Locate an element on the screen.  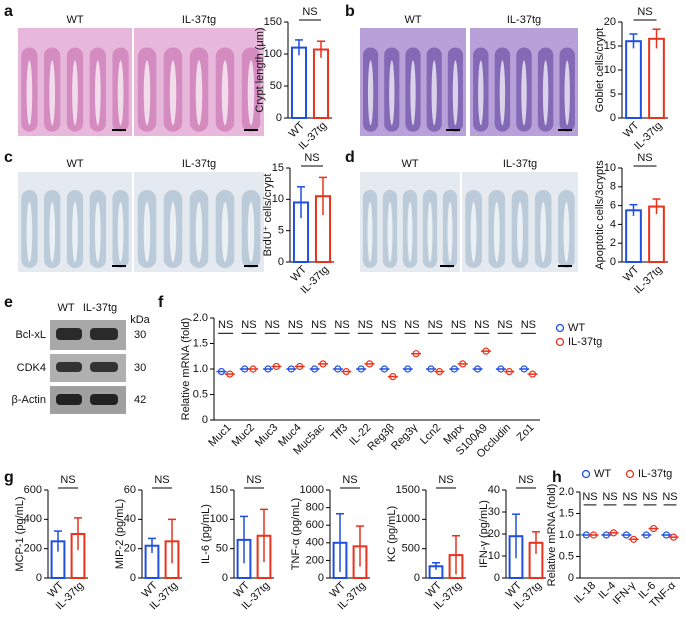
panel-label: c is located at coordinates (8, 157).